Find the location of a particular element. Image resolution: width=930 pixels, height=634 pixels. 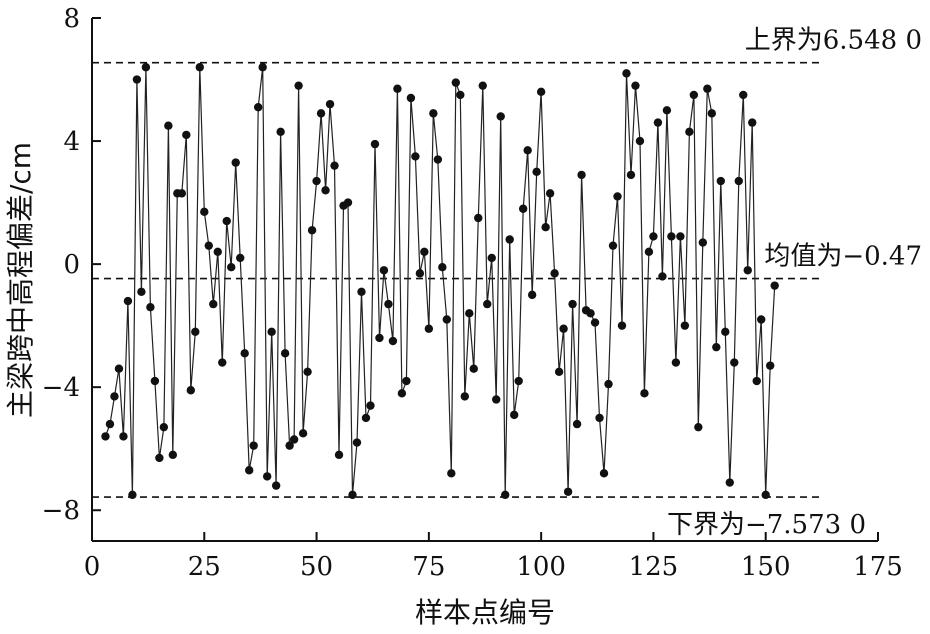

x-tick-label: 175 is located at coordinates (878, 567).